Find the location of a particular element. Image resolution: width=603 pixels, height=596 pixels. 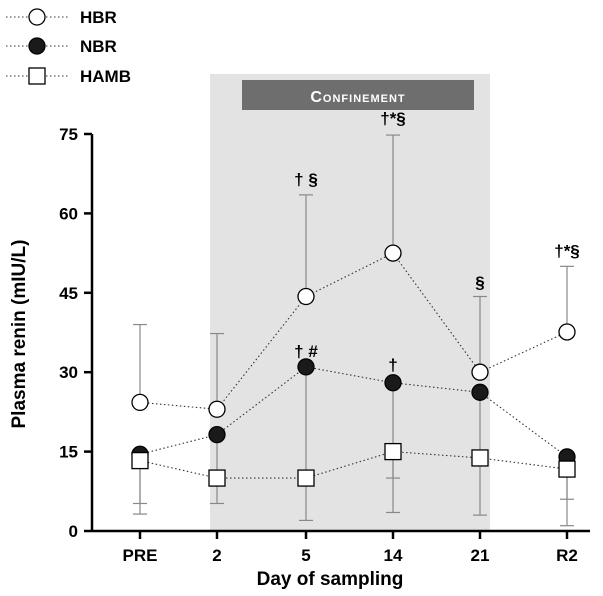

x-tick-label: R2 is located at coordinates (567, 555).